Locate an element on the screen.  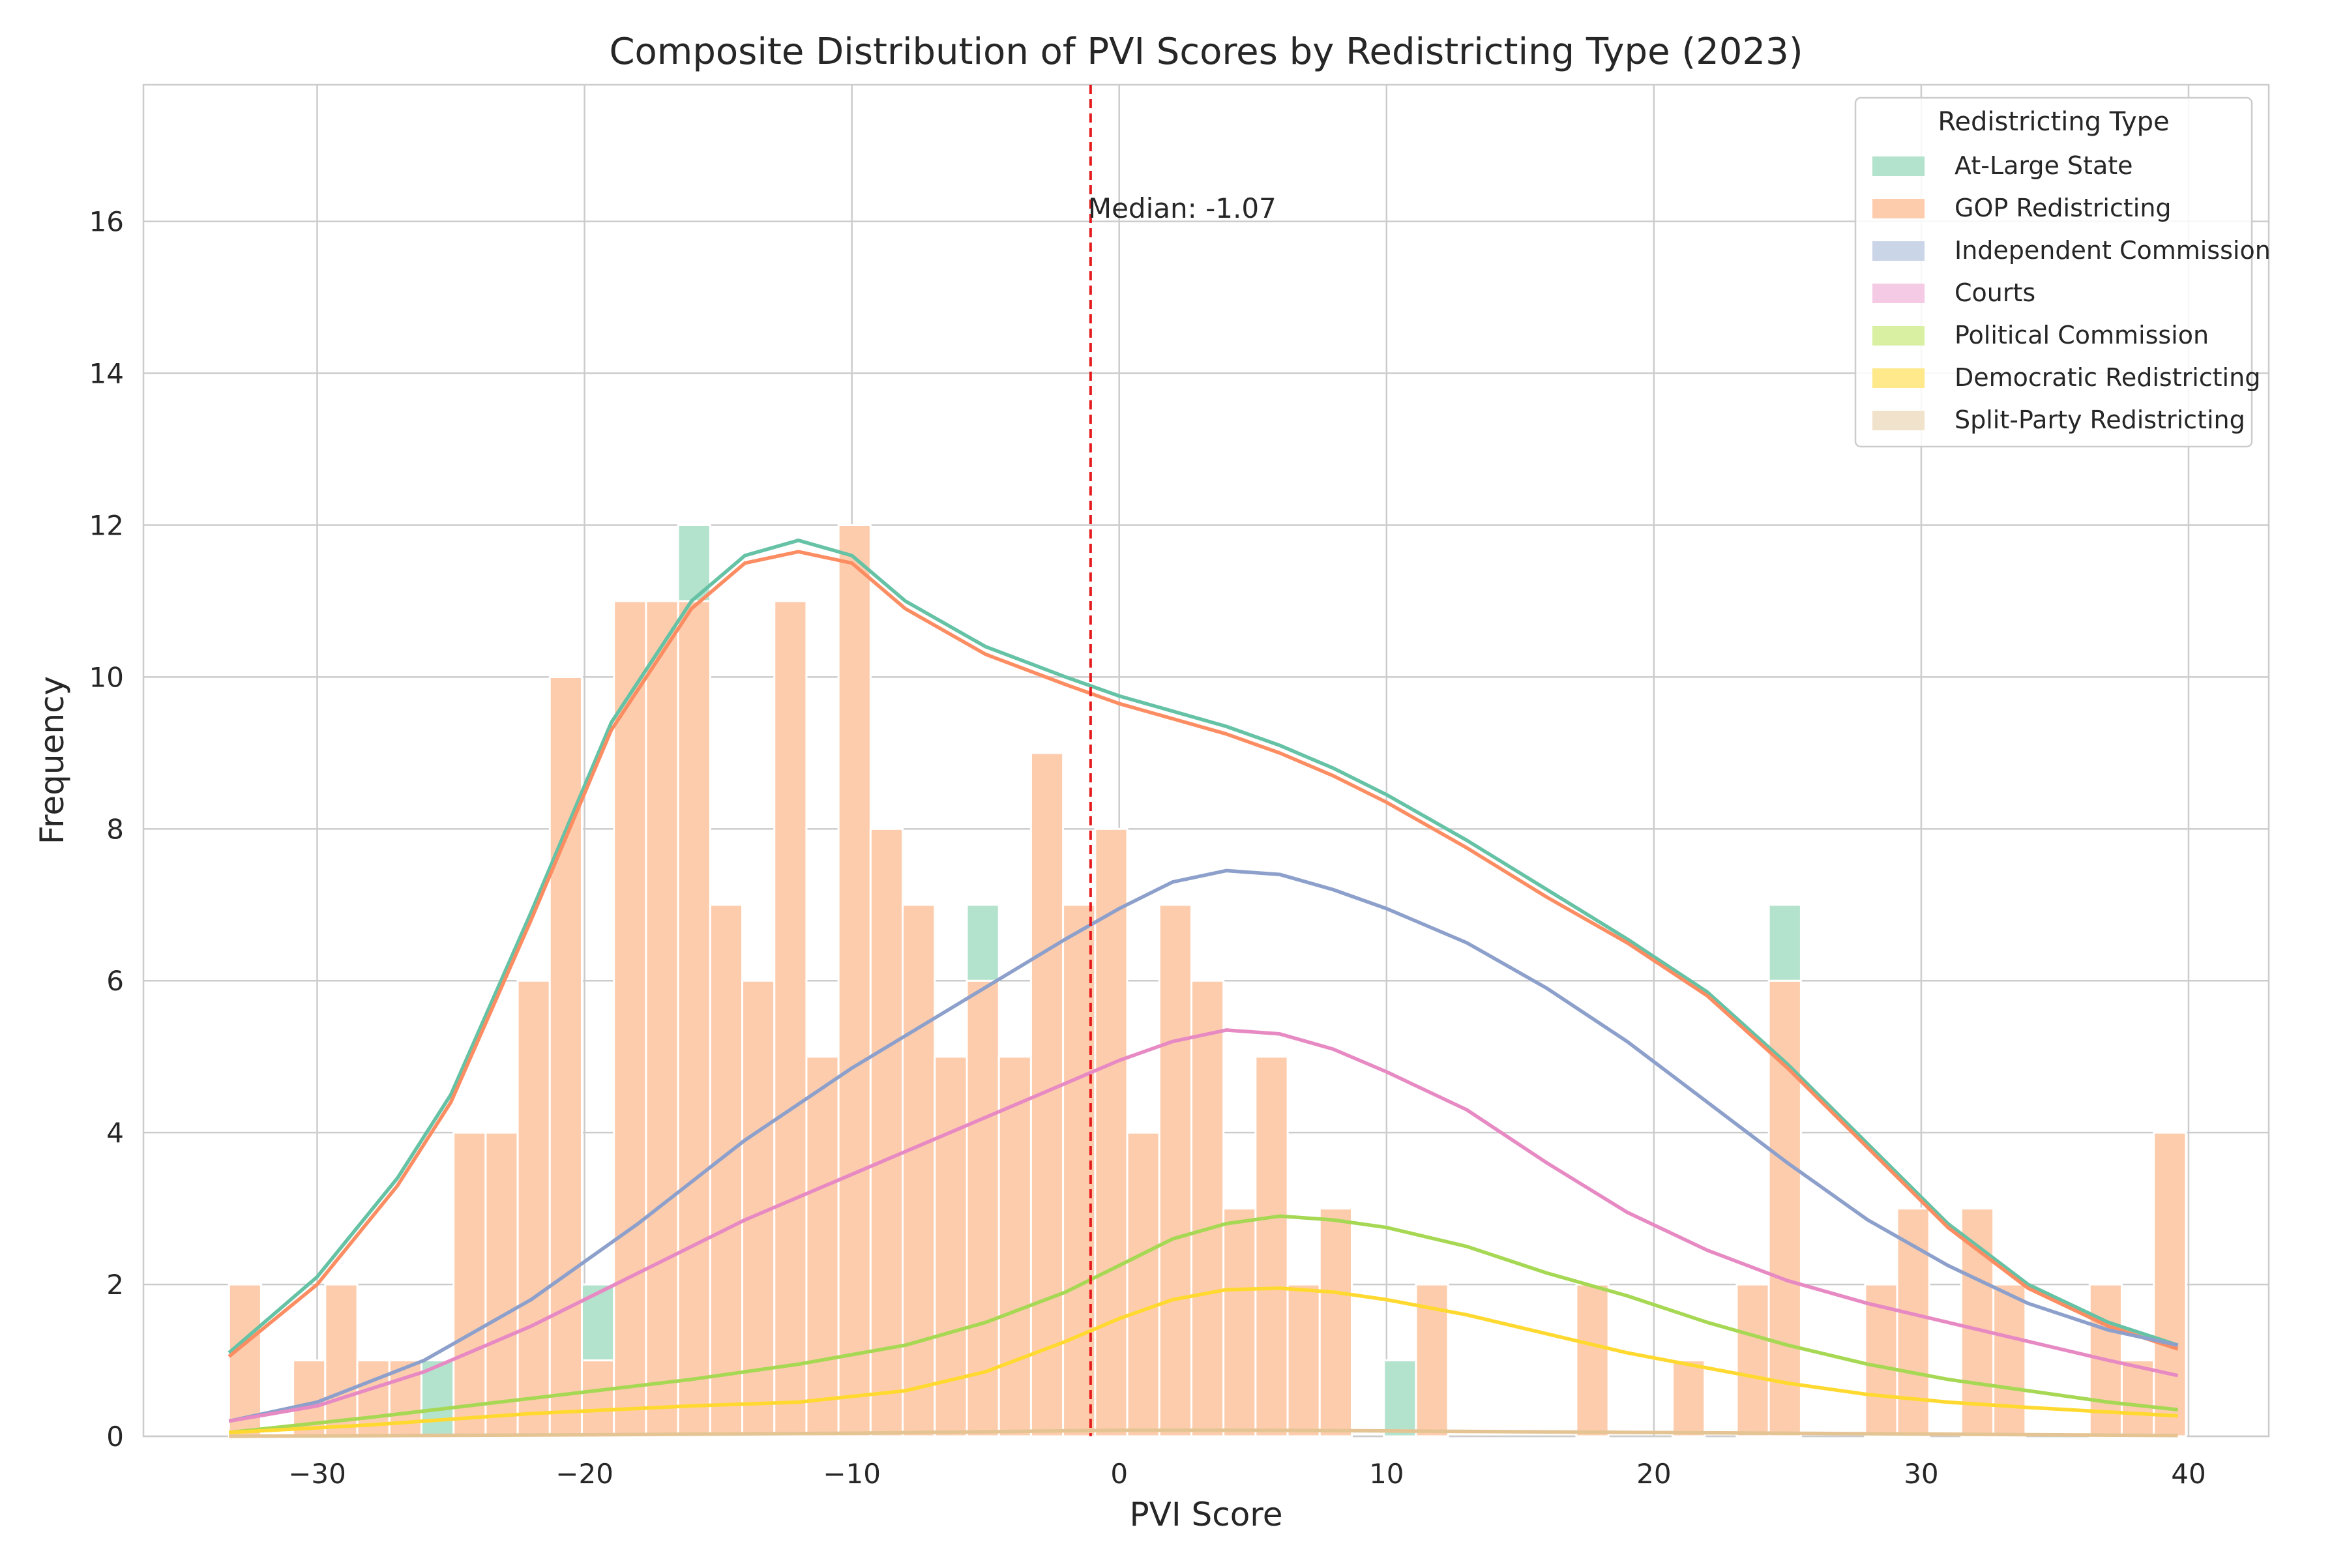
legend-label: At-Large State is located at coordinates (2044, 165).